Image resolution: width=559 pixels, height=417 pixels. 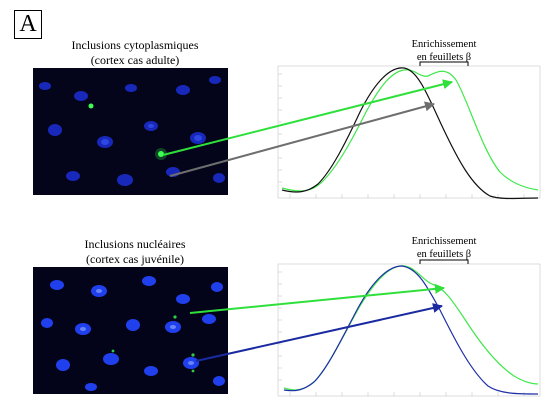 What do you see at coordinates (444, 51) in the screenshot?
I see `annotation-beta-sheet-top: Enrichissement en feuillets β` at bounding box center [444, 51].